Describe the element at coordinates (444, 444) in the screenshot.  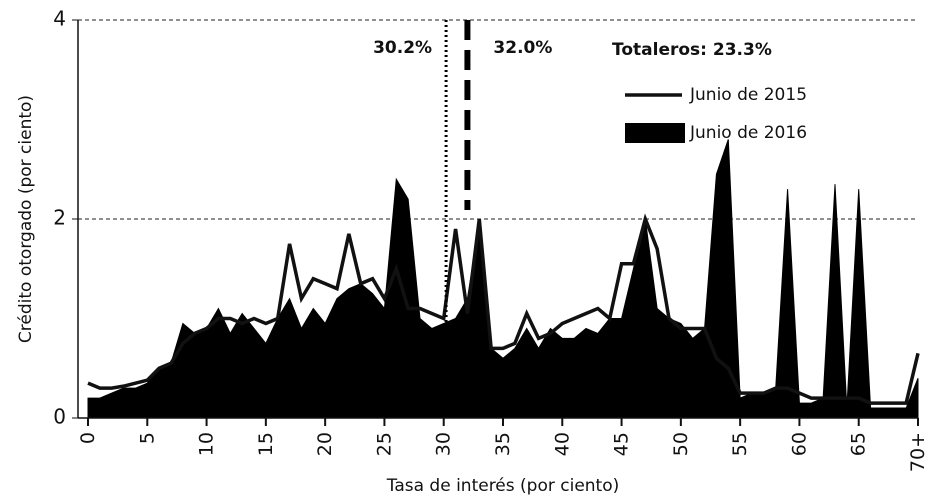
I see `x-tick-label: 30` at that location.